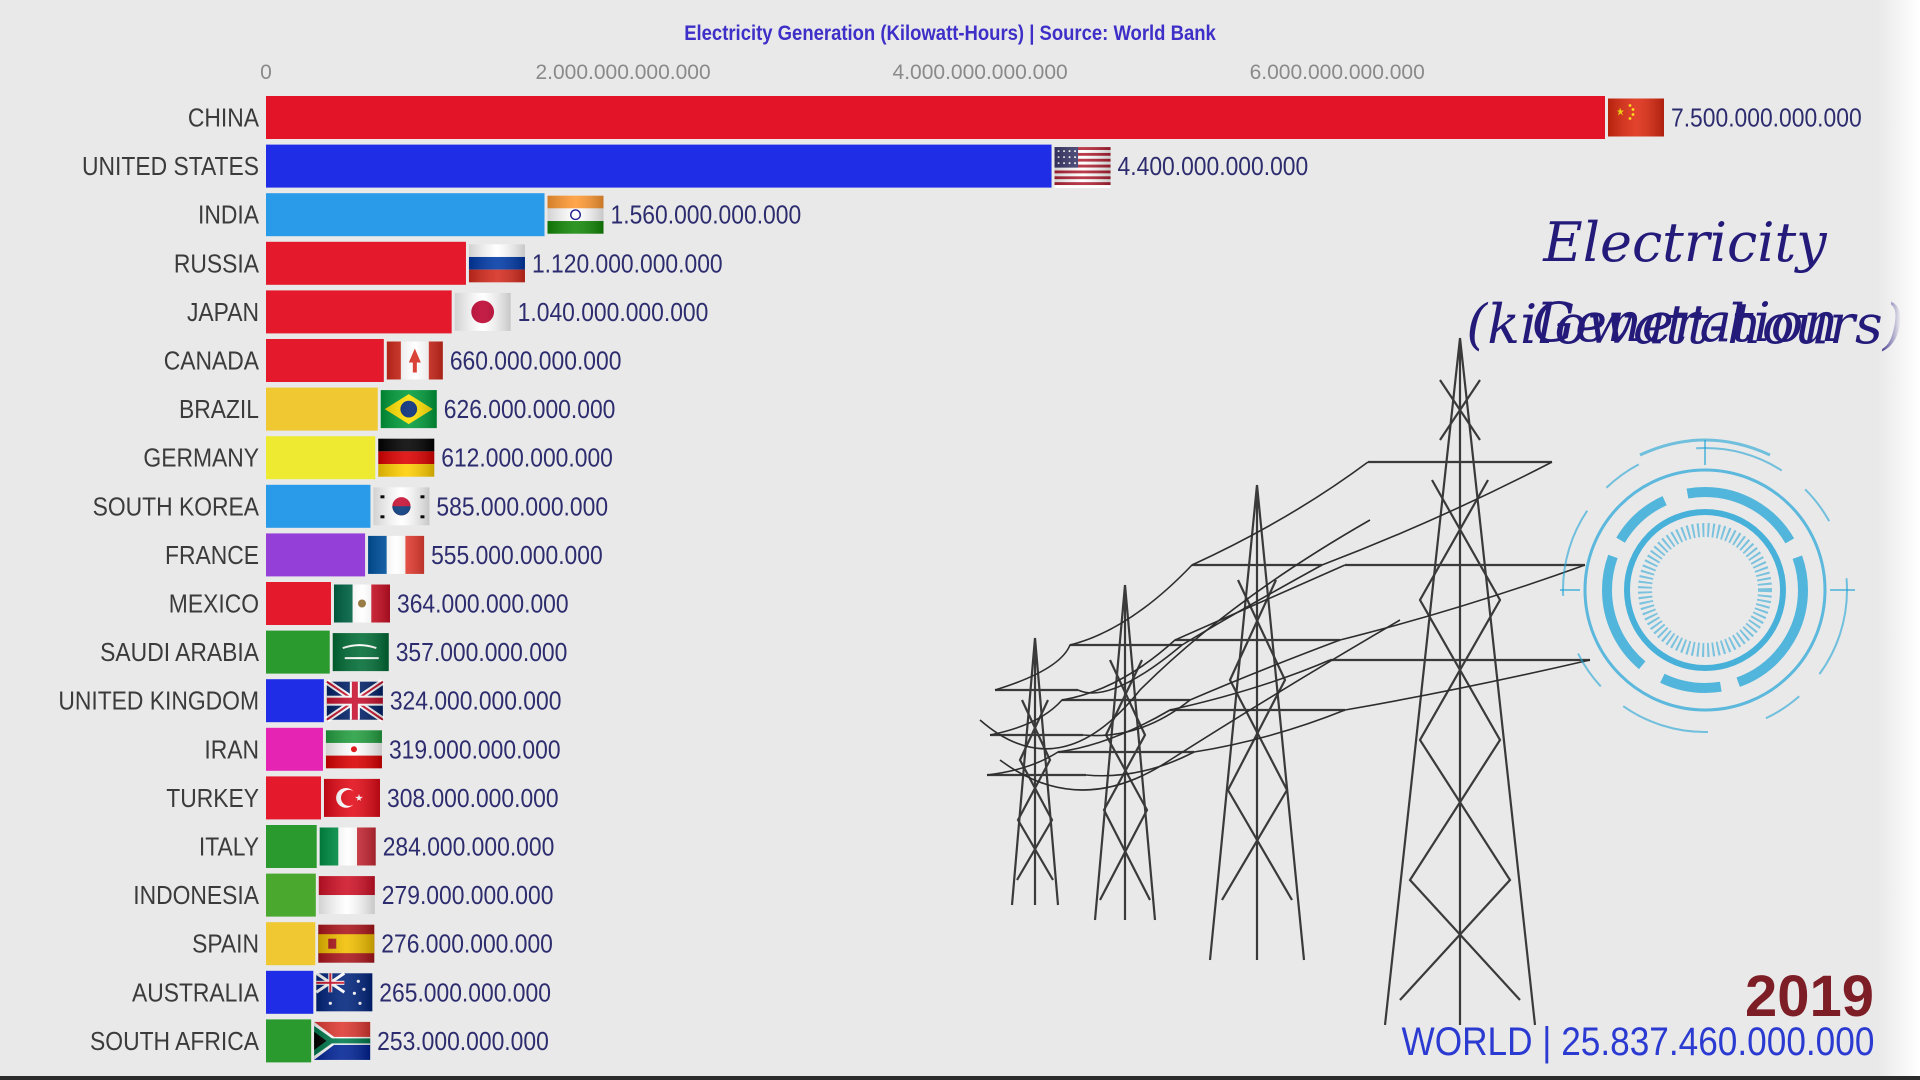 This screenshot has height=1080, width=1920. What do you see at coordinates (622, 72) in the screenshot?
I see `x-tick-label: 2.000.000.000.000` at bounding box center [622, 72].